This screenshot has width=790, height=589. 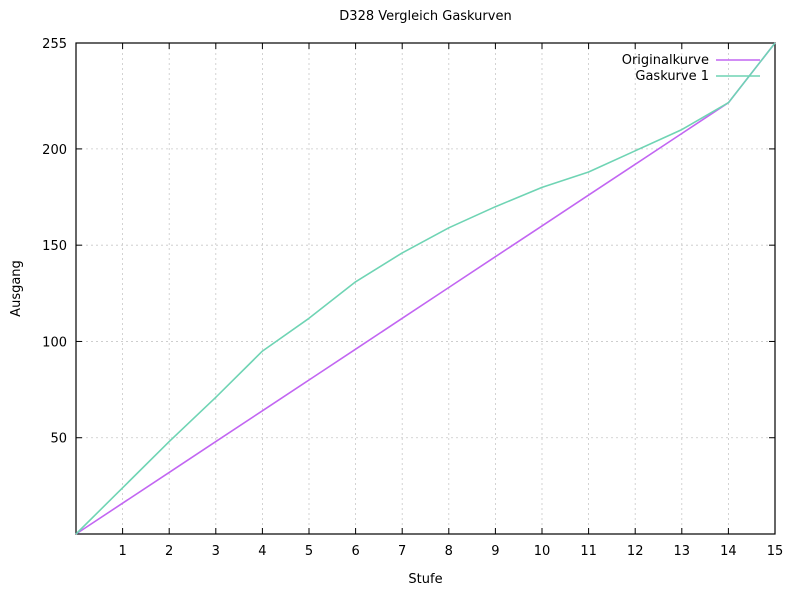 What do you see at coordinates (122, 551) in the screenshot?
I see `x-tick-label: 1` at bounding box center [122, 551].